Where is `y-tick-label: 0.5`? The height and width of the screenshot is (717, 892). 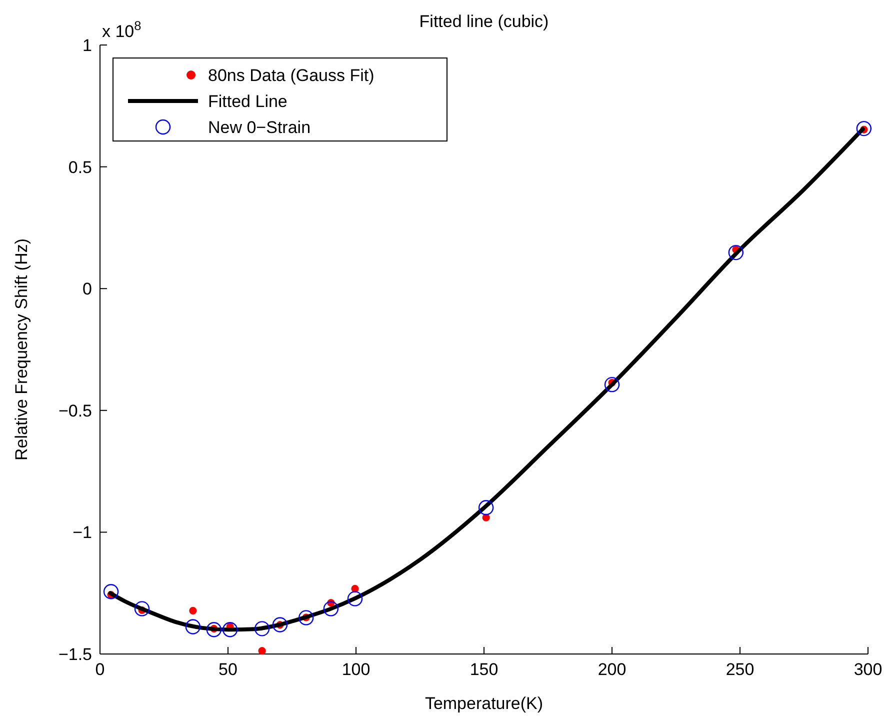
y-tick-label: 0.5 is located at coordinates (80, 167).